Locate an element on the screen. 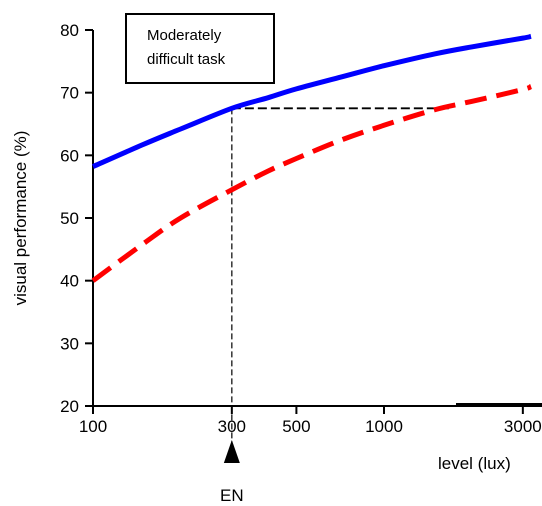 This screenshot has height=506, width=542. y-tick-label: 40 is located at coordinates (69, 281).